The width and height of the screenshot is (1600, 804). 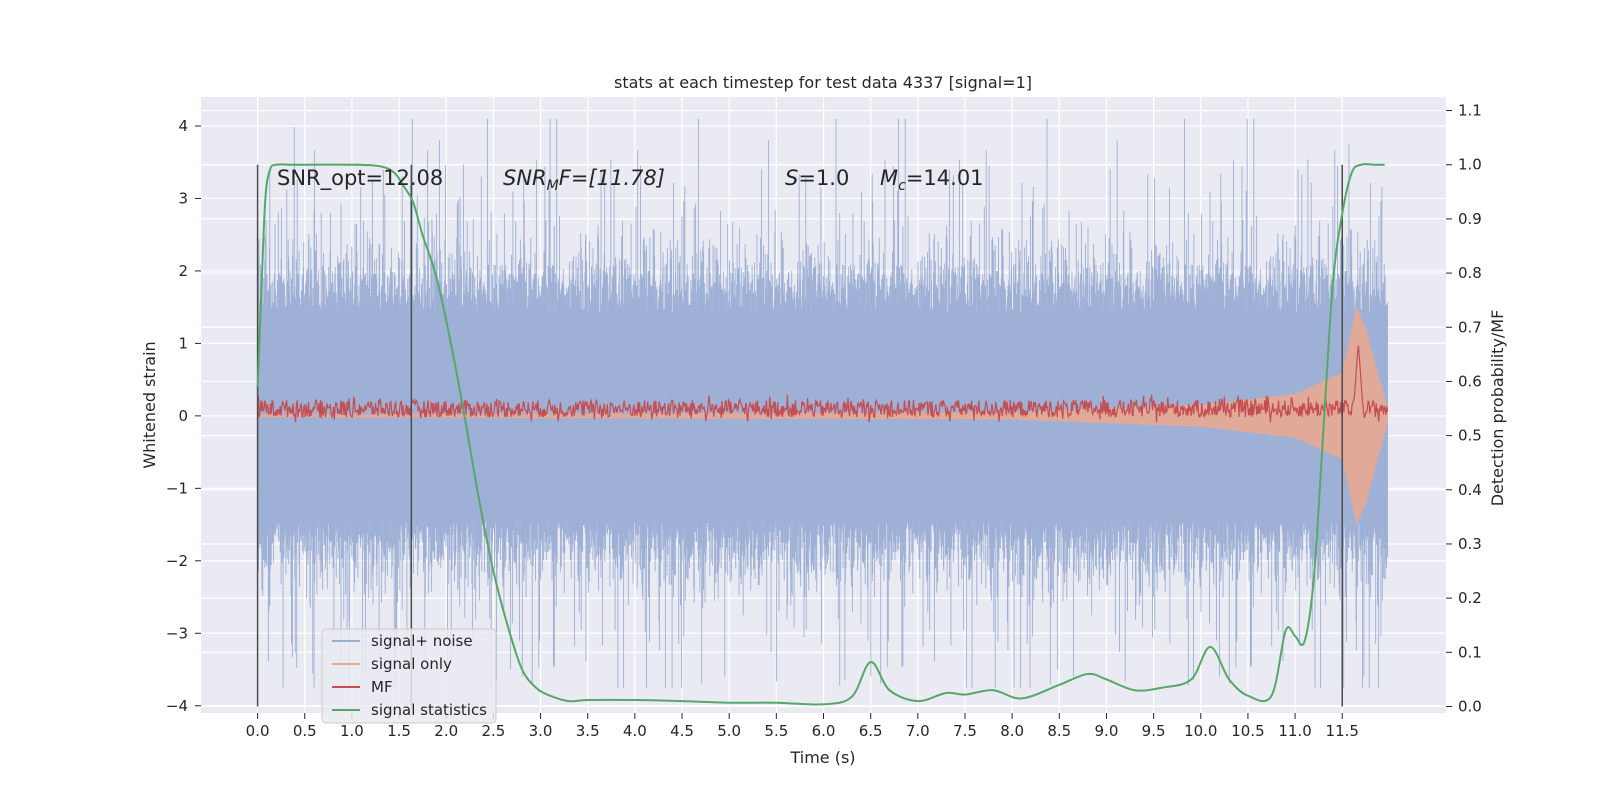 I want to click on annotation-s: S=1.0, so click(x=817, y=178).